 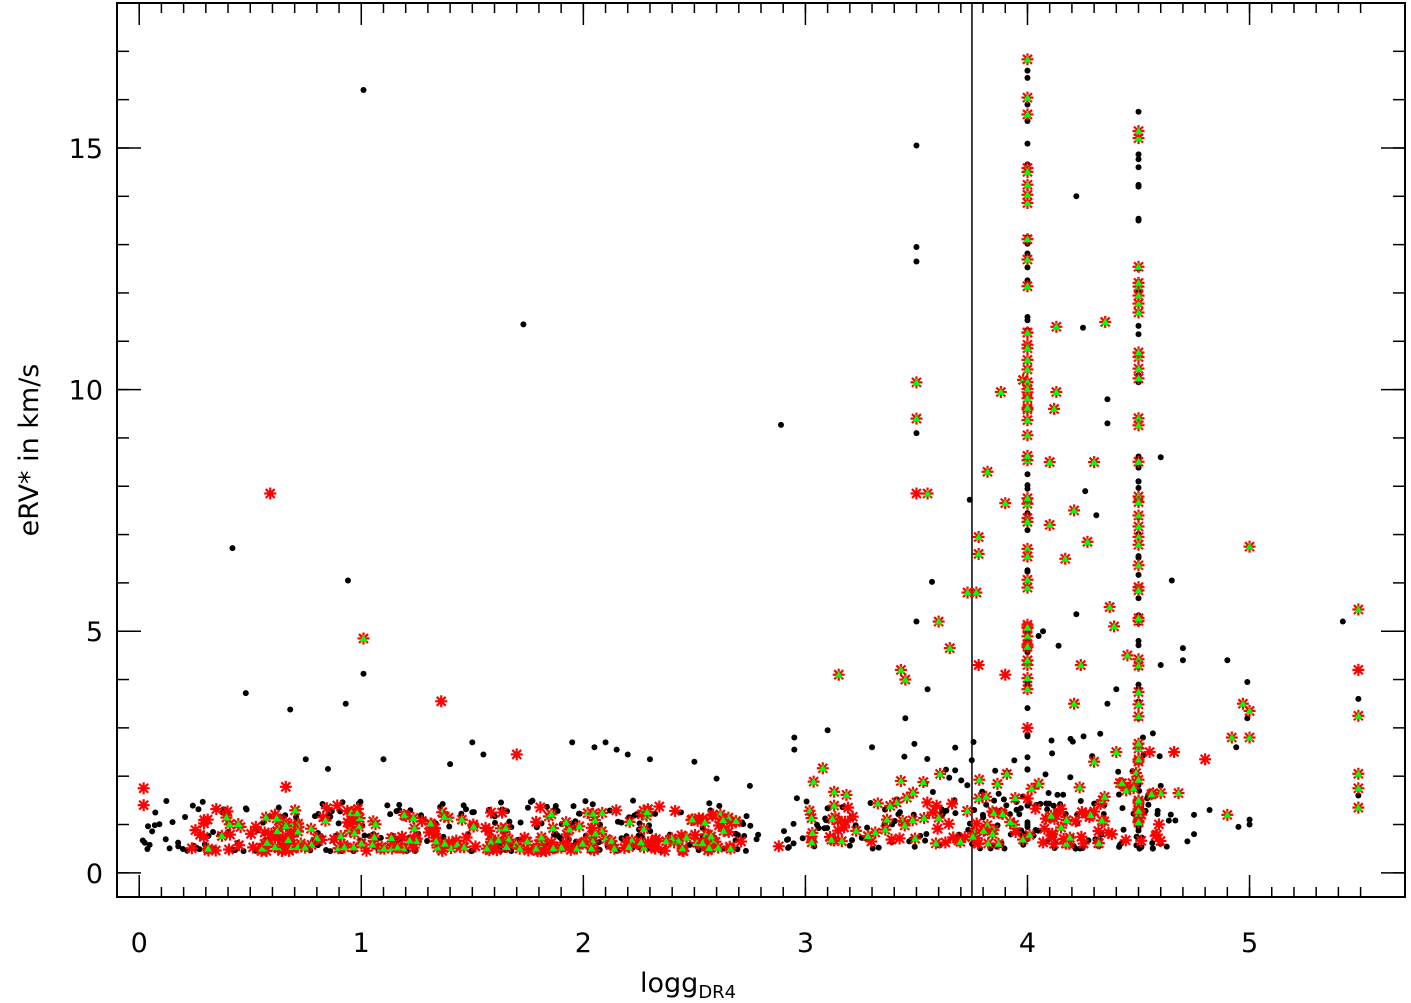 What do you see at coordinates (717, 992) in the screenshot?
I see `x-axis-label-subscript: DR4` at bounding box center [717, 992].